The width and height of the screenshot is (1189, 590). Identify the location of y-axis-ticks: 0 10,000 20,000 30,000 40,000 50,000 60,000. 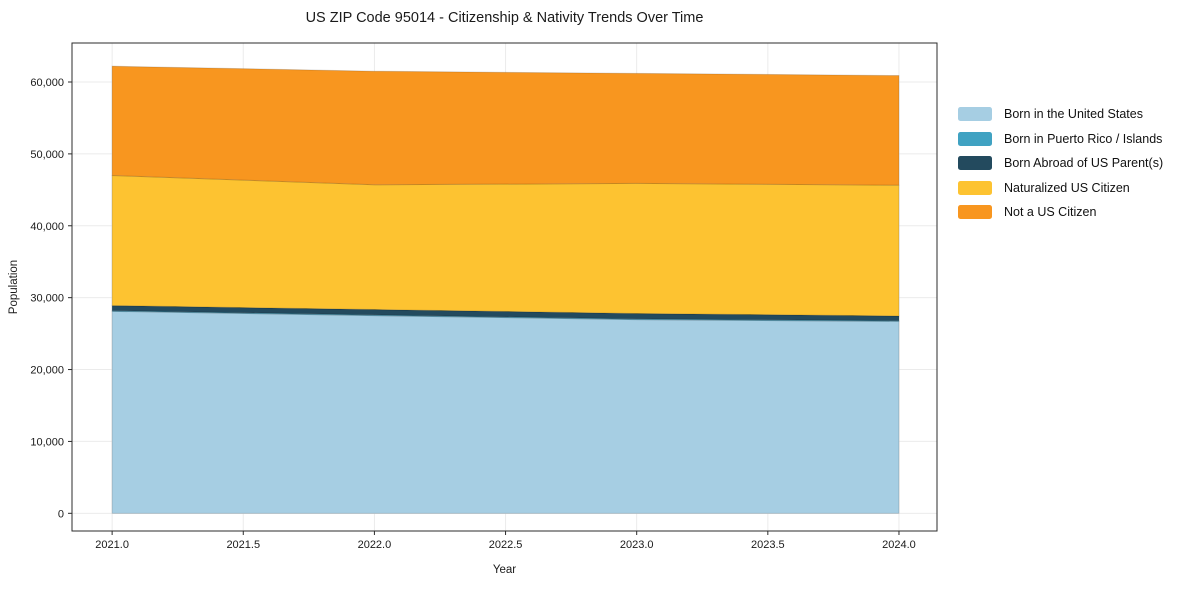
(51, 298).